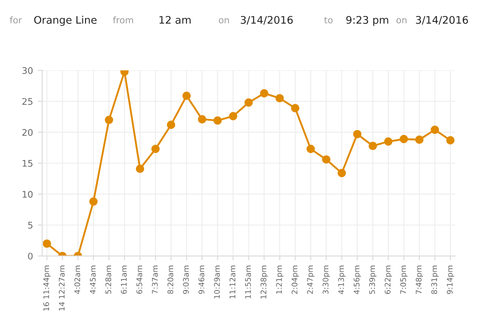  Describe the element at coordinates (27, 163) in the screenshot. I see `y-tick-label: 15` at that location.